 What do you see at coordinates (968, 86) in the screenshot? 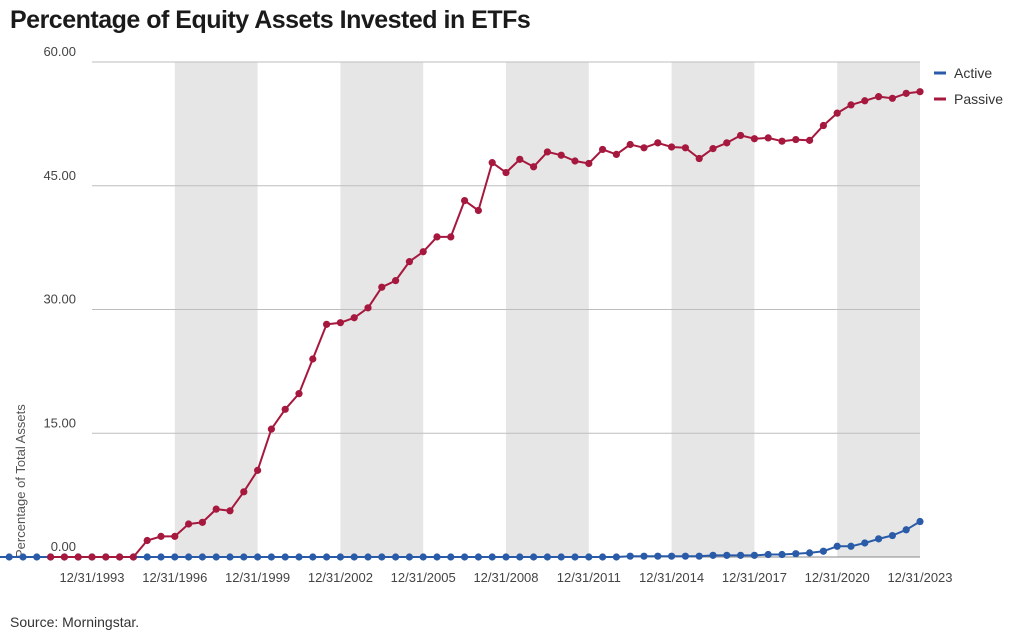
I see `legend: Active Passive` at bounding box center [968, 86].